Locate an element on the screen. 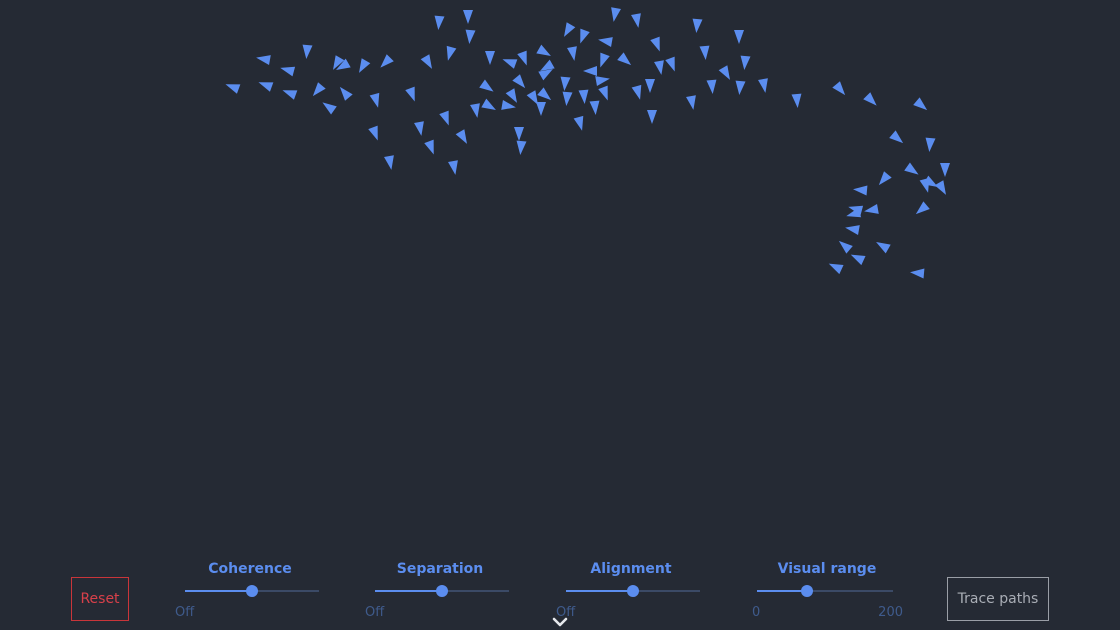 The width and height of the screenshot is (1120, 630). alignment-slider: Alignment Off is located at coordinates (631, 595).